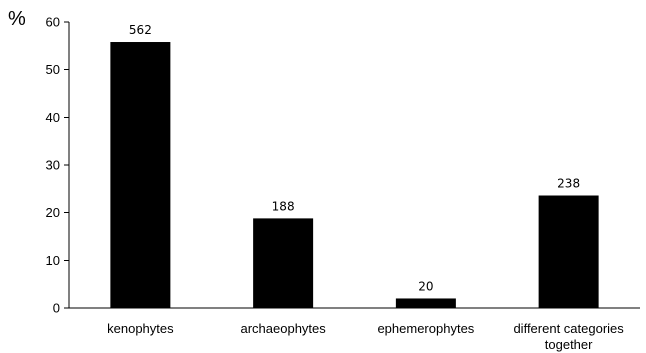  I want to click on y-axis-ticks: 0 10 20 30 40 50 60, so click(57, 165).